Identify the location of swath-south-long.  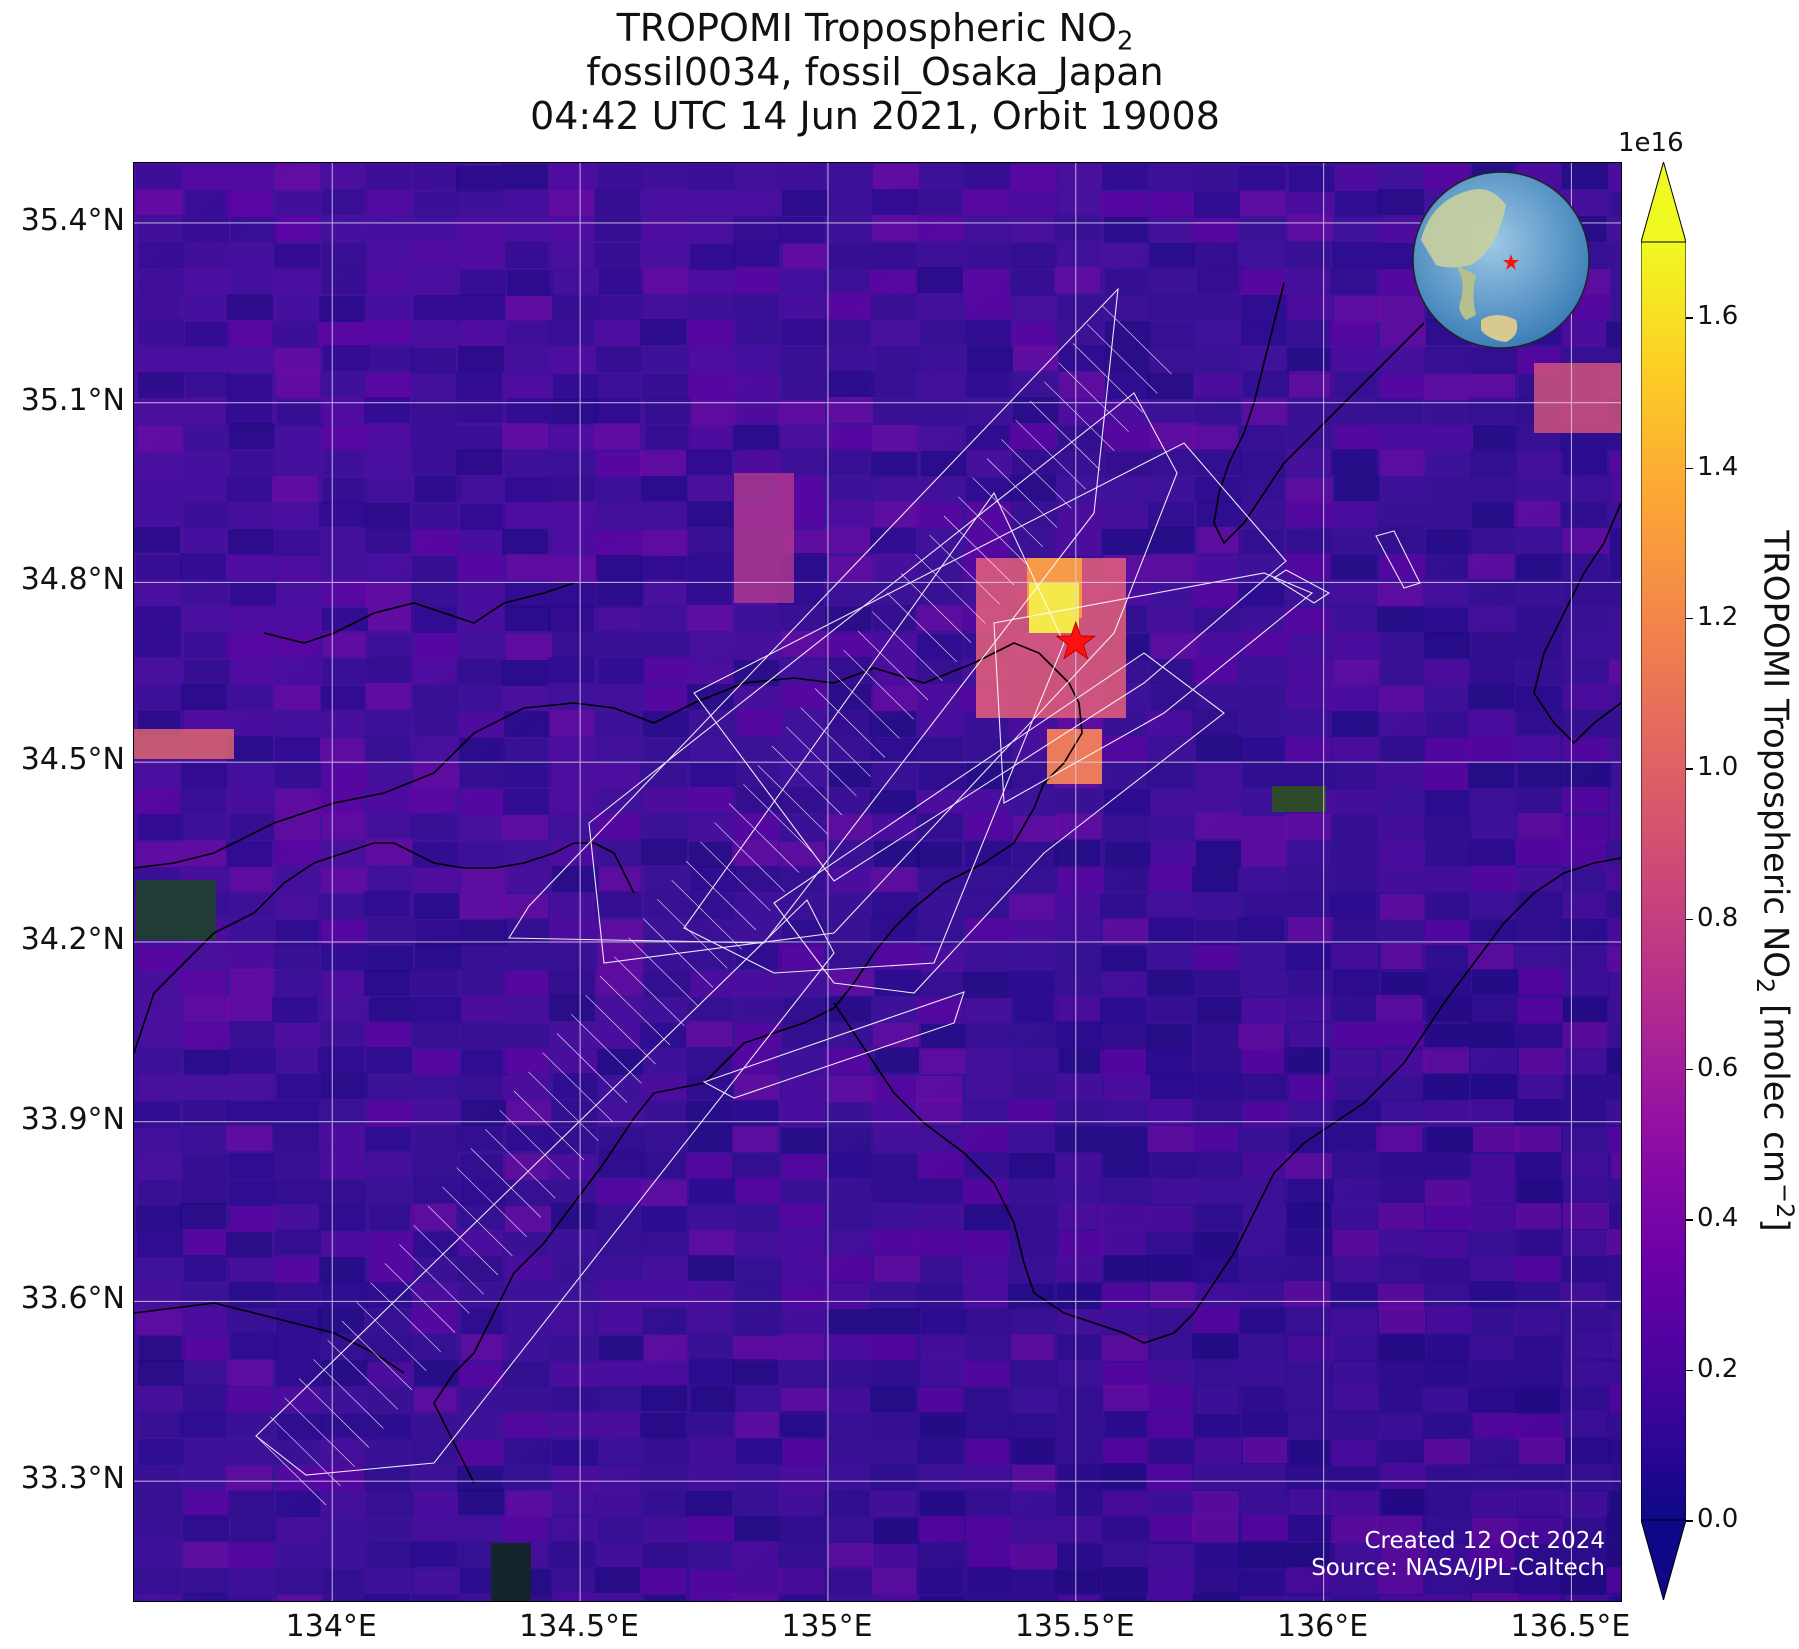
(545, 1187).